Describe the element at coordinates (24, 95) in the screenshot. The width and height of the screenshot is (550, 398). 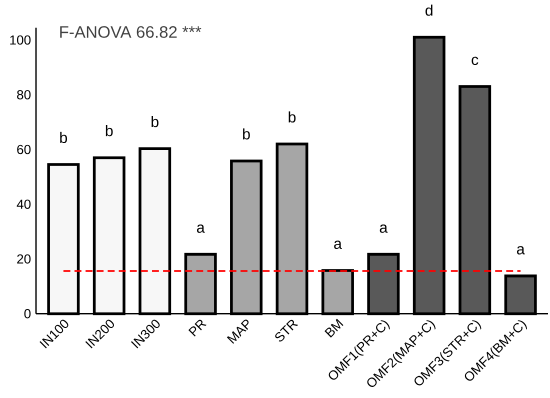
I see `y-tick-label: 80` at that location.